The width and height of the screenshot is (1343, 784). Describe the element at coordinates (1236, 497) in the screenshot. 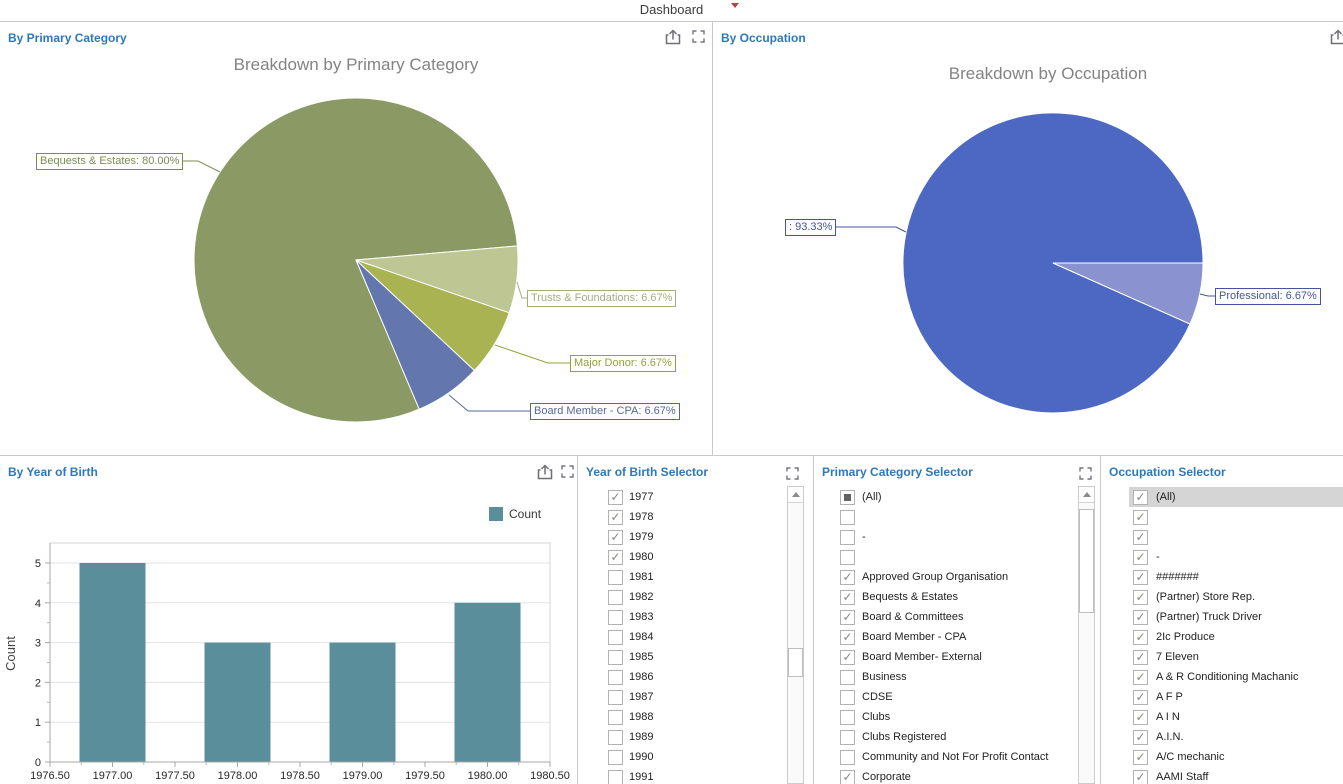

I see `selector-row: ✓ (All)` at that location.